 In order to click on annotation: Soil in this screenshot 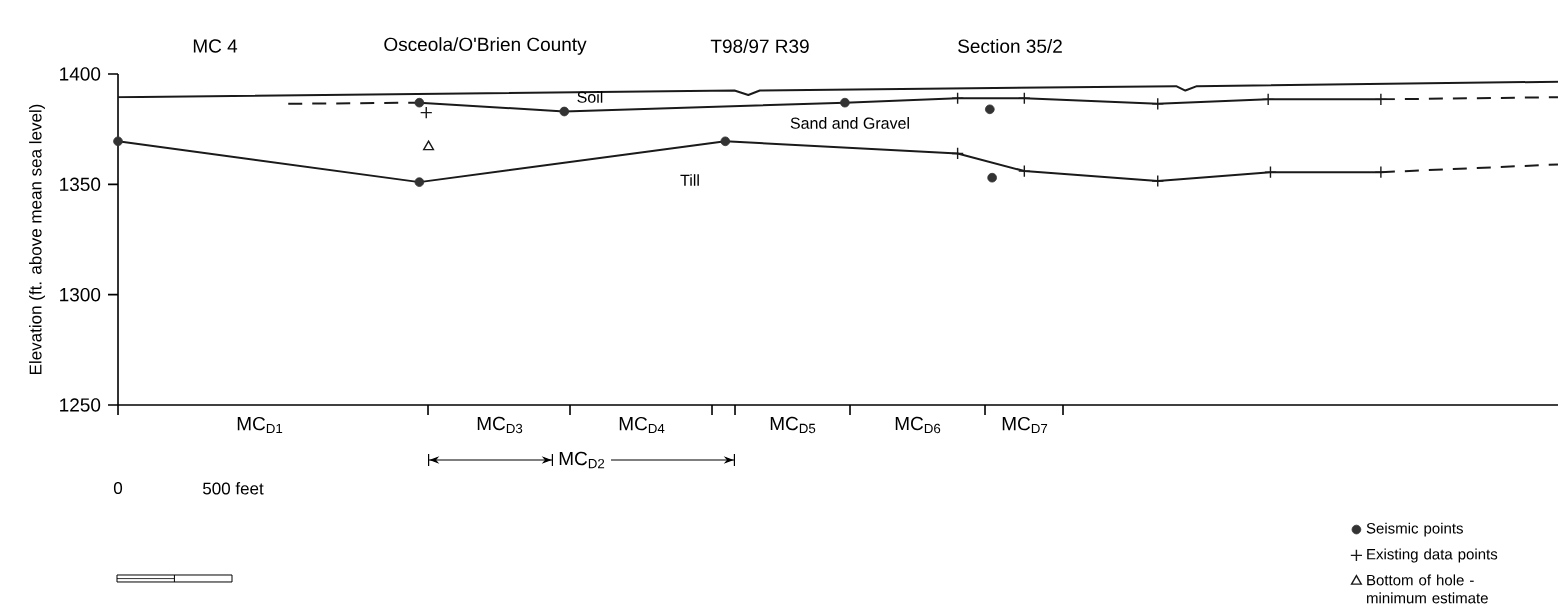, I will do `click(590, 97)`.